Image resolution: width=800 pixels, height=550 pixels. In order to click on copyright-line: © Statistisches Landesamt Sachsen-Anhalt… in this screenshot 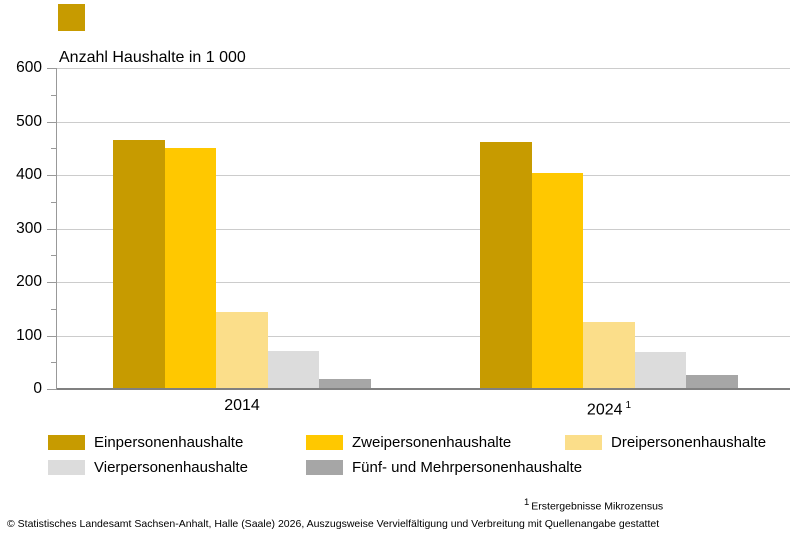, I will do `click(333, 524)`.